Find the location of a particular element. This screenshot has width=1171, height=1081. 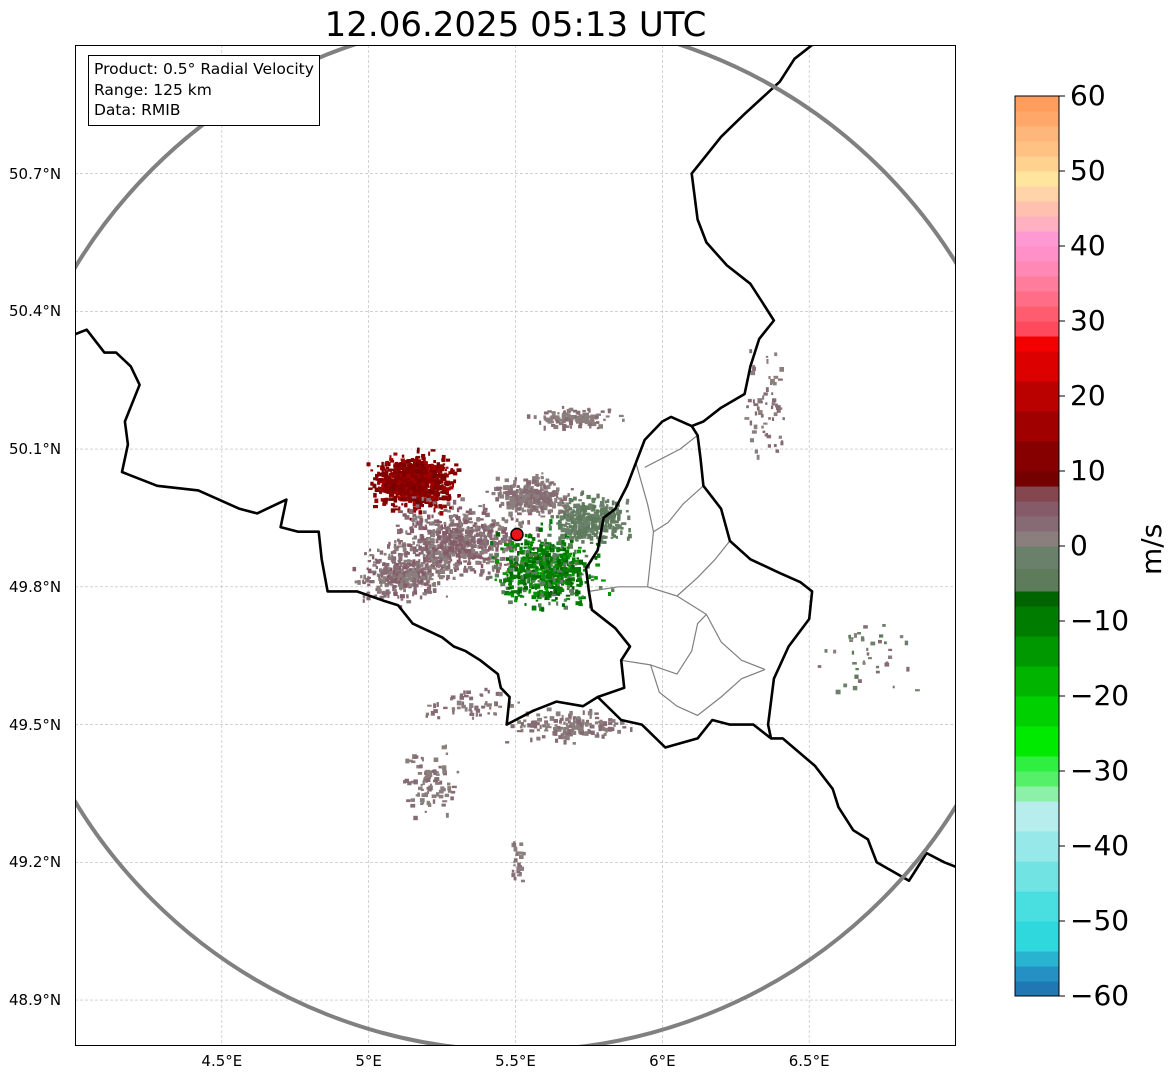

colorbar-tick-label: −20 is located at coordinates (1099, 696).